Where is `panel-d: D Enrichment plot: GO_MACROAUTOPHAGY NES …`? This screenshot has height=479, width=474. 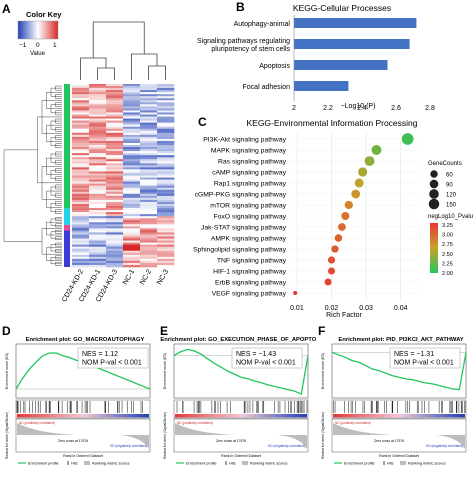
panel-d: D Enrichment plot: GO_MACROAUTOPHAGY NES … is located at coordinates (79, 398).